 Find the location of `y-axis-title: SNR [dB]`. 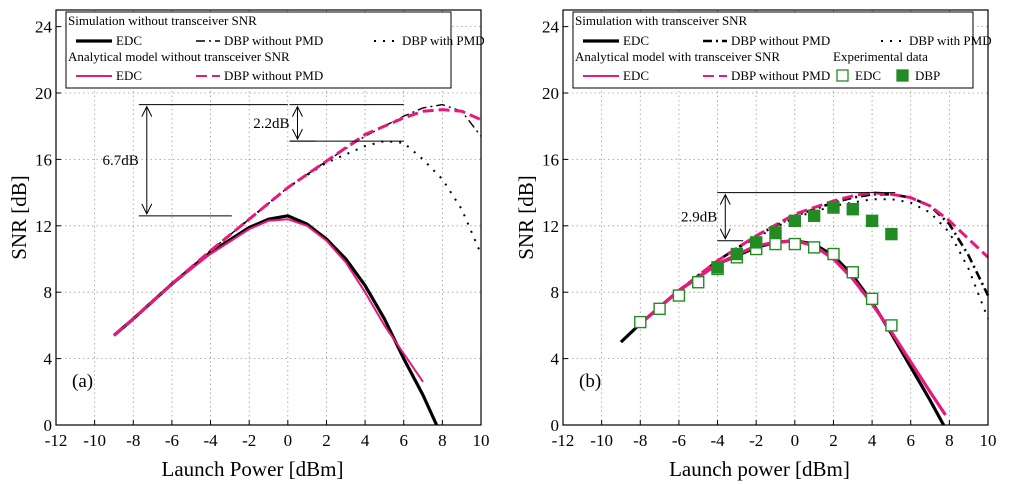

y-axis-title: SNR [dB] is located at coordinates (19, 217).